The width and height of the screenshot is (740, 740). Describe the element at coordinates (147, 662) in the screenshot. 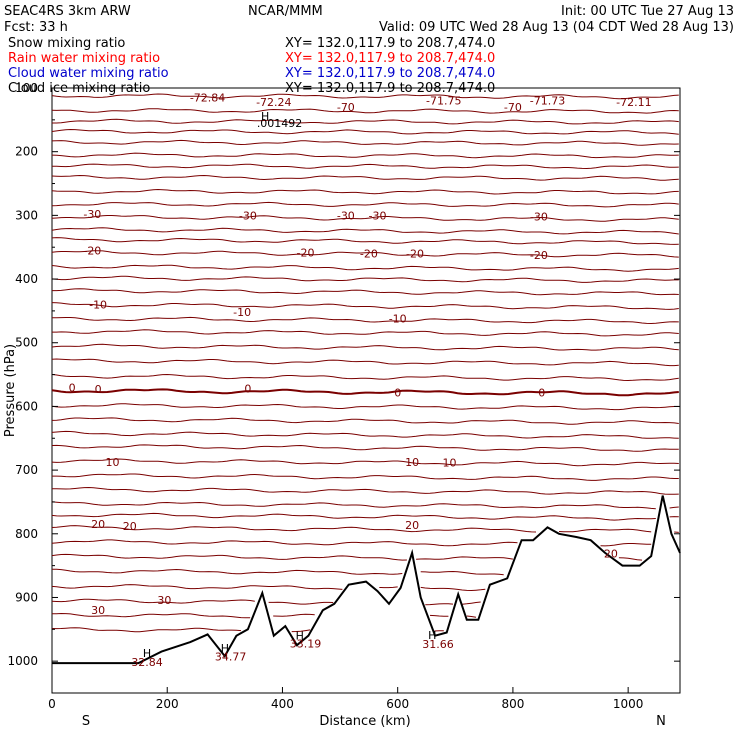

I see `annotation-label: 32.84` at that location.